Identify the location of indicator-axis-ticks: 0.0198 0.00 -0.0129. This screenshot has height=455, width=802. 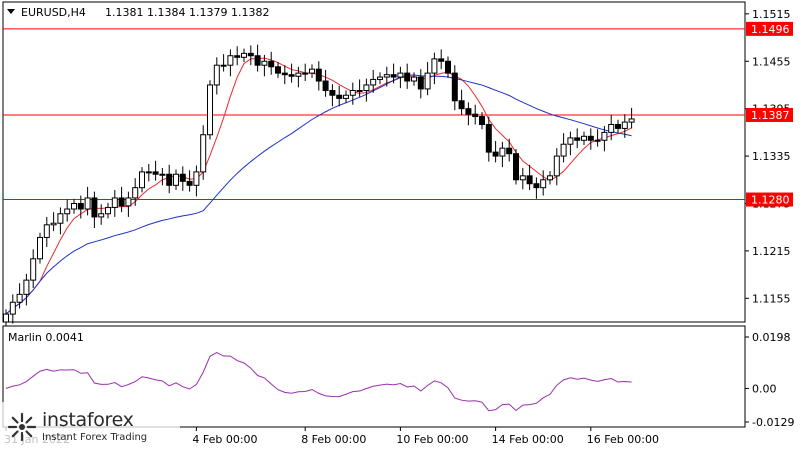
(769, 380).